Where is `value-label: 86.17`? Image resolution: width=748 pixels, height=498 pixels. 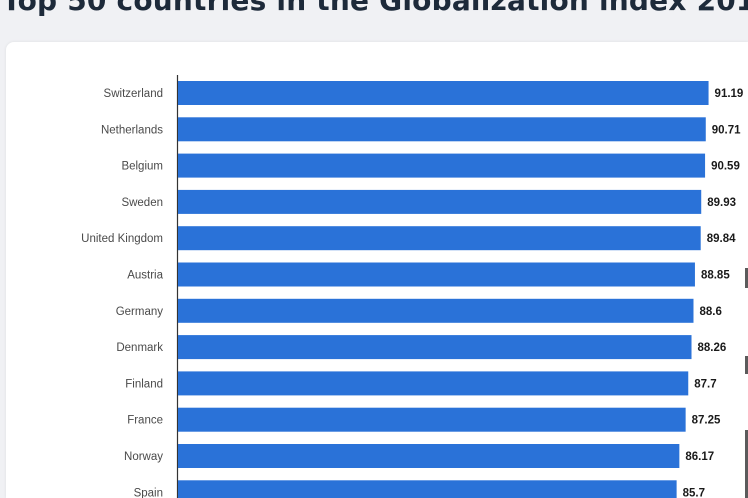
value-label: 86.17 is located at coordinates (699, 457).